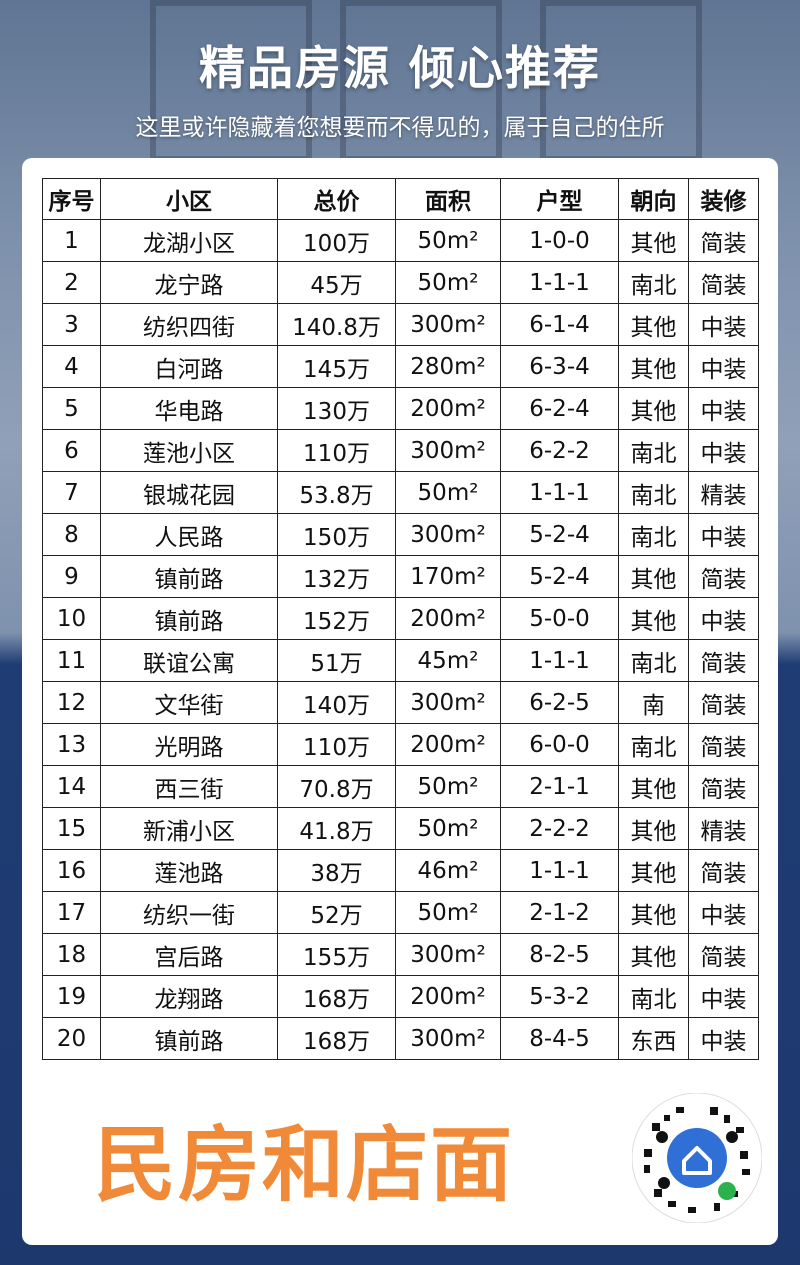  I want to click on mini-program-icon, so click(727, 1191).